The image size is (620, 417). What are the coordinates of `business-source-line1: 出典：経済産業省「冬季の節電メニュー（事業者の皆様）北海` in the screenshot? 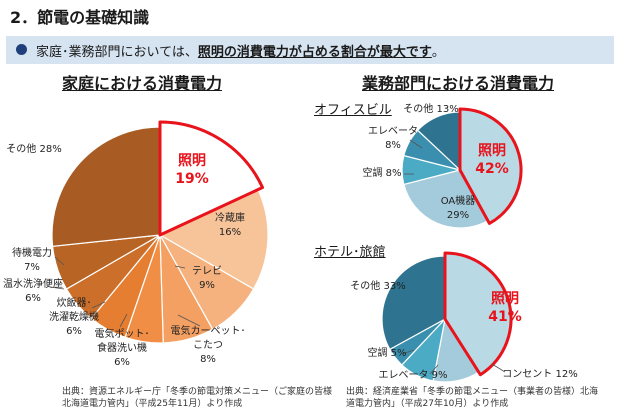 It's located at (472, 392).